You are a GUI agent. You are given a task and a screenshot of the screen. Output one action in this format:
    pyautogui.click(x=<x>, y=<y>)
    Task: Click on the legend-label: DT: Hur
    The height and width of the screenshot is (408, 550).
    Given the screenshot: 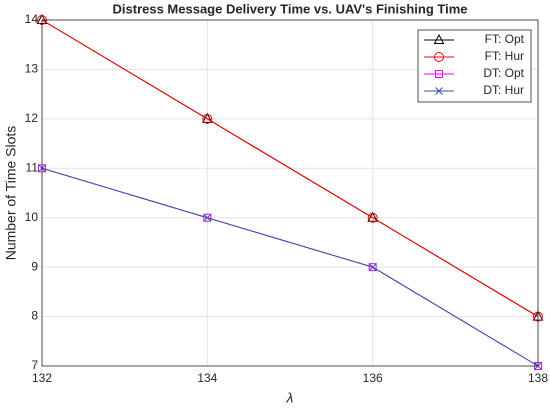 What is the action you would take?
    pyautogui.click(x=503, y=90)
    